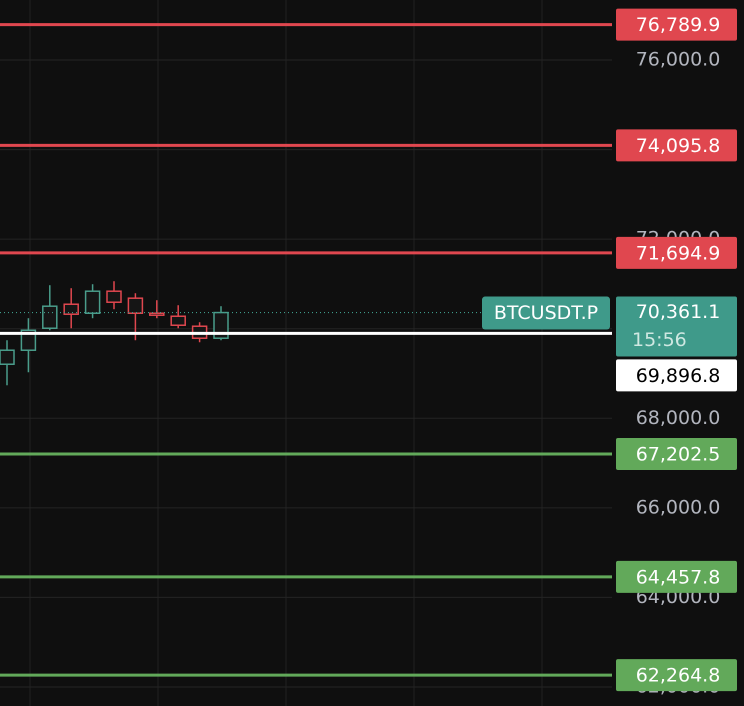 Image resolution: width=744 pixels, height=706 pixels. I want to click on countdown-label: 15:56, so click(659, 340).